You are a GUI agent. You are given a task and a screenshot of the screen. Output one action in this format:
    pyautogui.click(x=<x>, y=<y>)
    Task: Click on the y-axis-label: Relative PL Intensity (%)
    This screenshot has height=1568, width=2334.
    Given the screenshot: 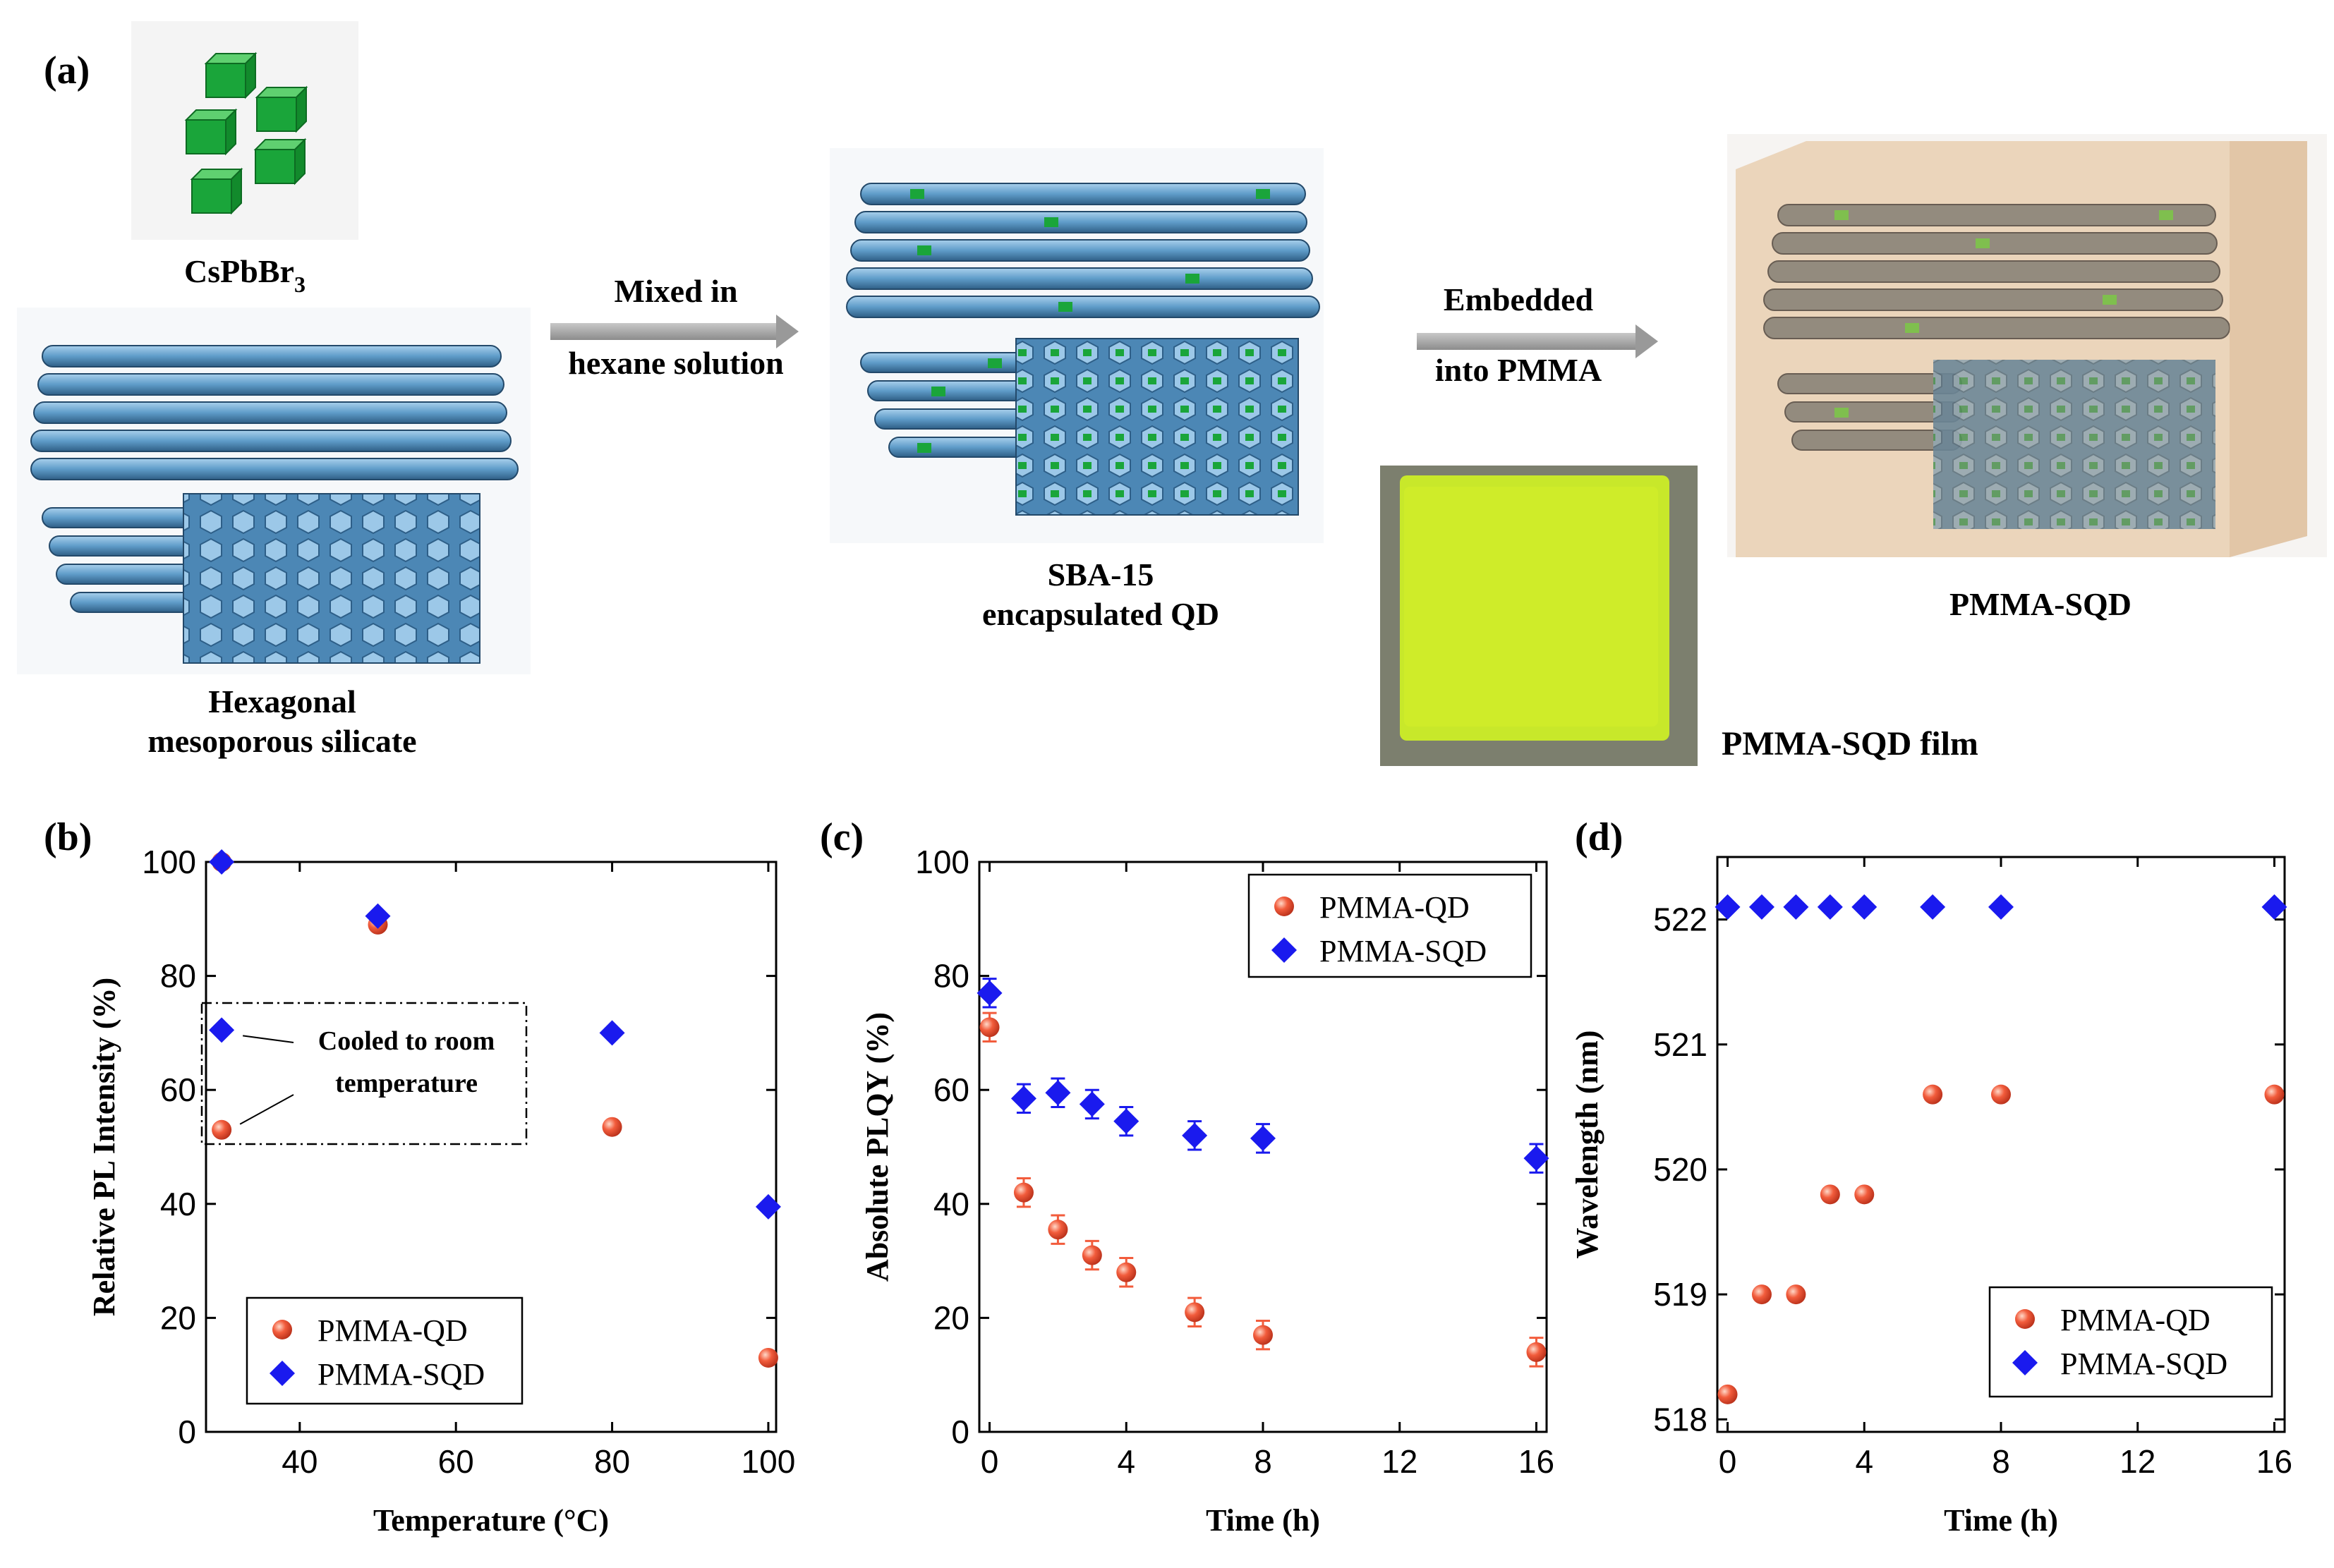 What is the action you would take?
    pyautogui.click(x=104, y=1147)
    